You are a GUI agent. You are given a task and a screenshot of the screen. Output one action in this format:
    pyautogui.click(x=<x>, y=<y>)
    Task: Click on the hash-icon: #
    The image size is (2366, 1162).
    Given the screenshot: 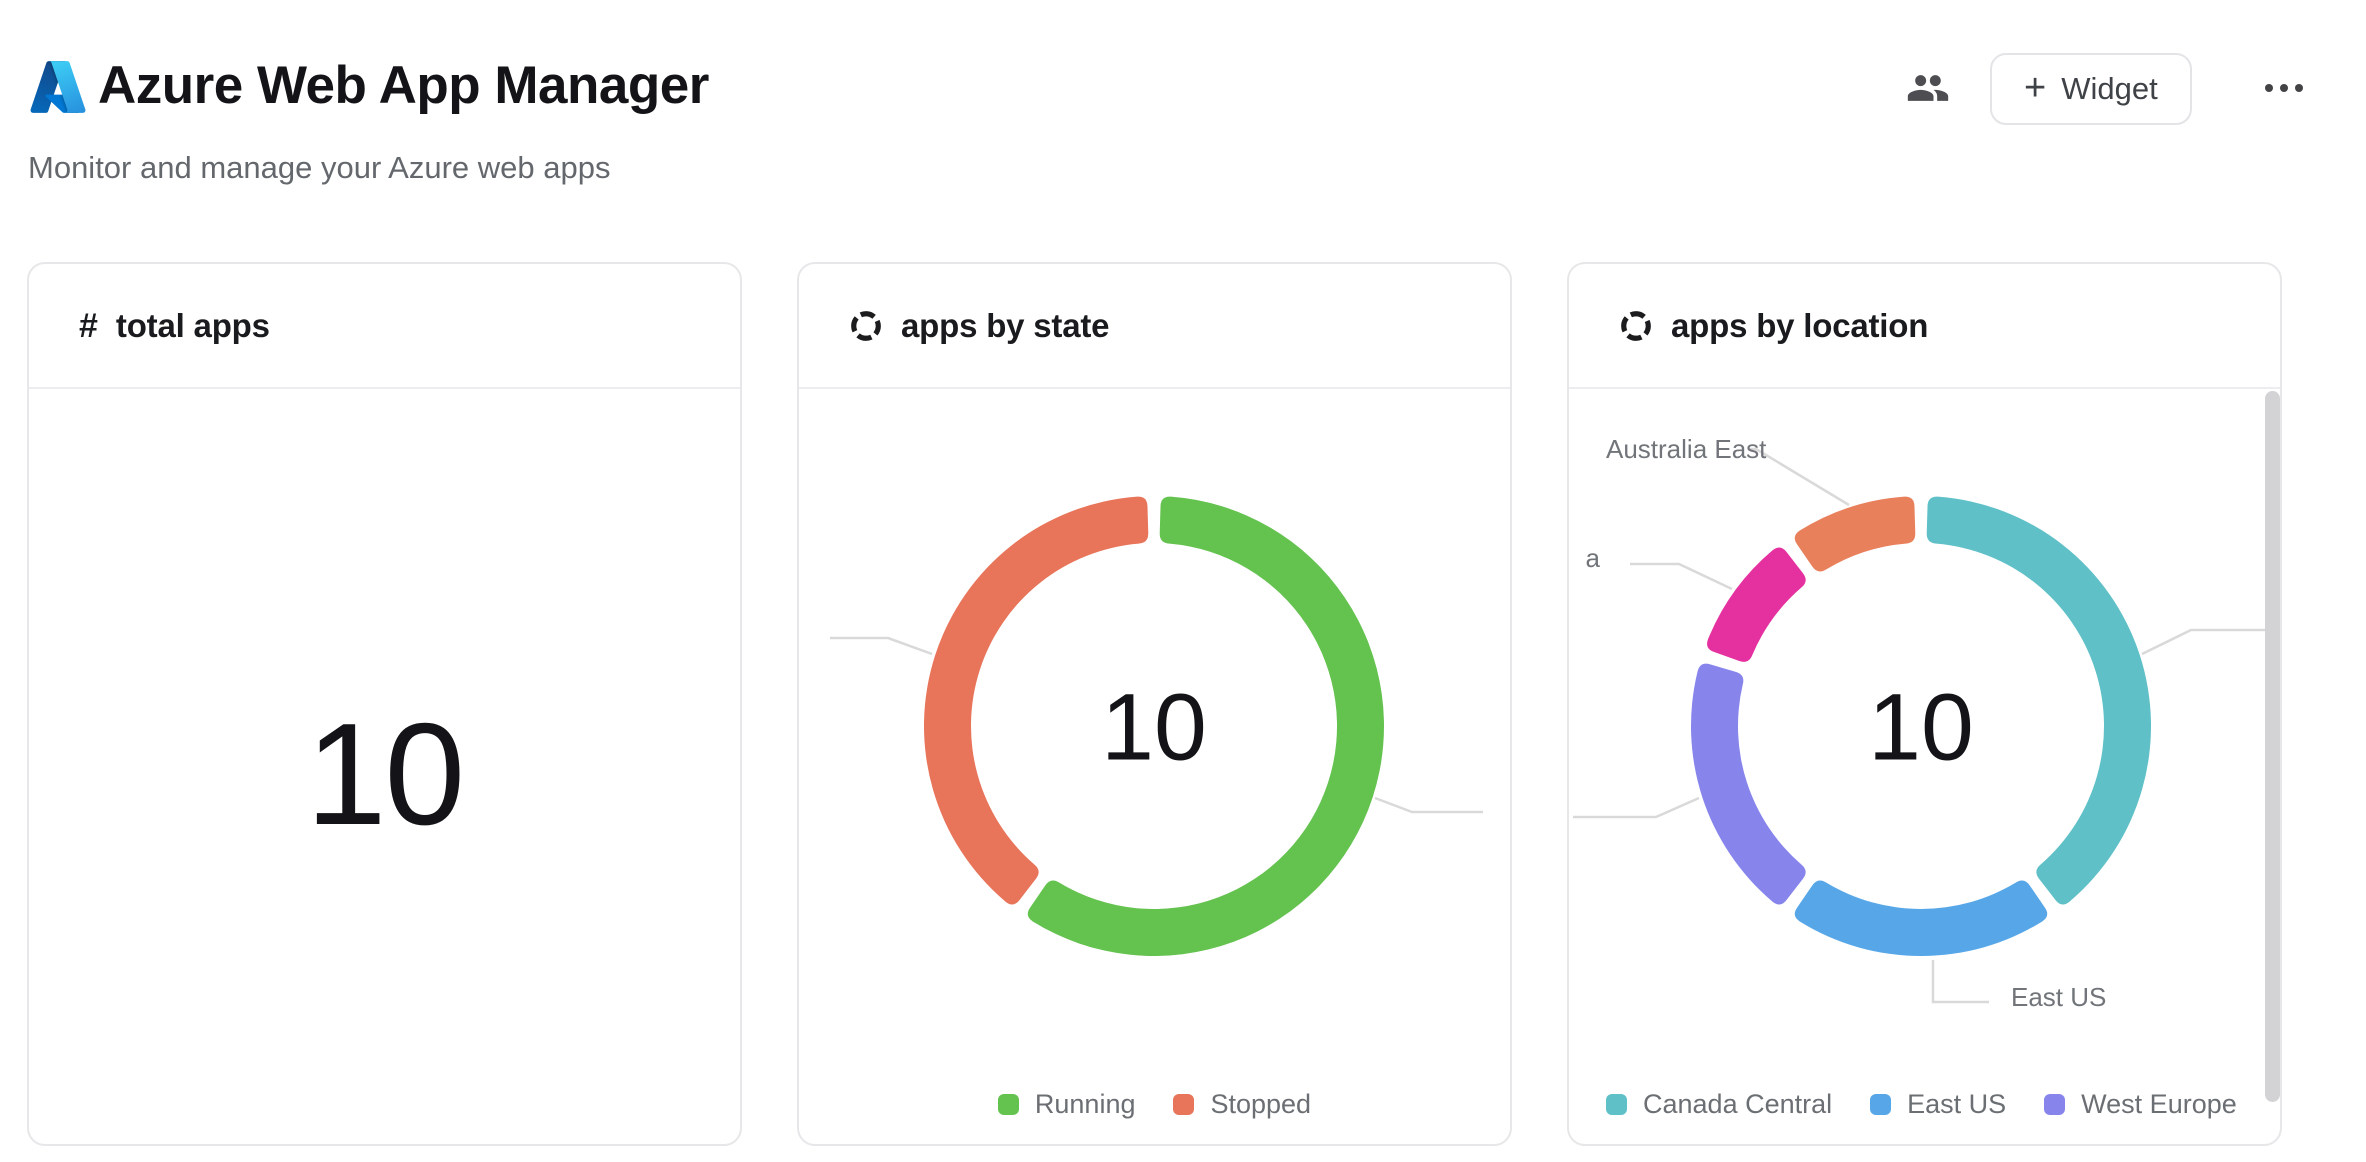 What is the action you would take?
    pyautogui.click(x=88, y=325)
    